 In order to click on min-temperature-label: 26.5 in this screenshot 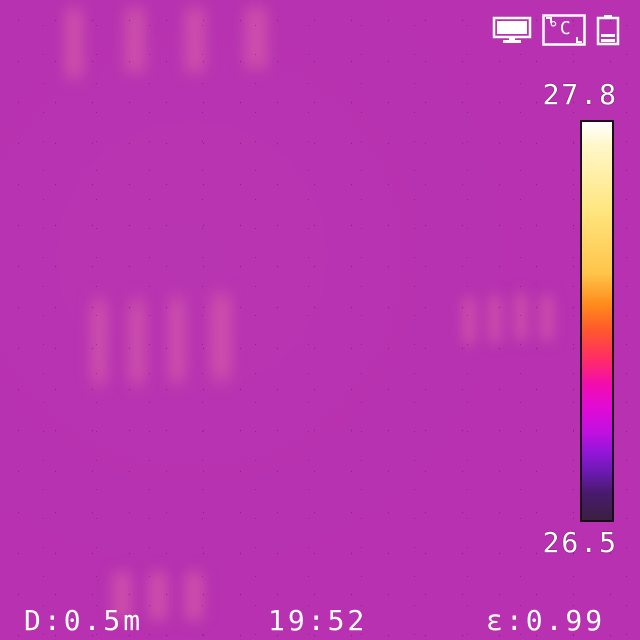, I will do `click(580, 542)`.